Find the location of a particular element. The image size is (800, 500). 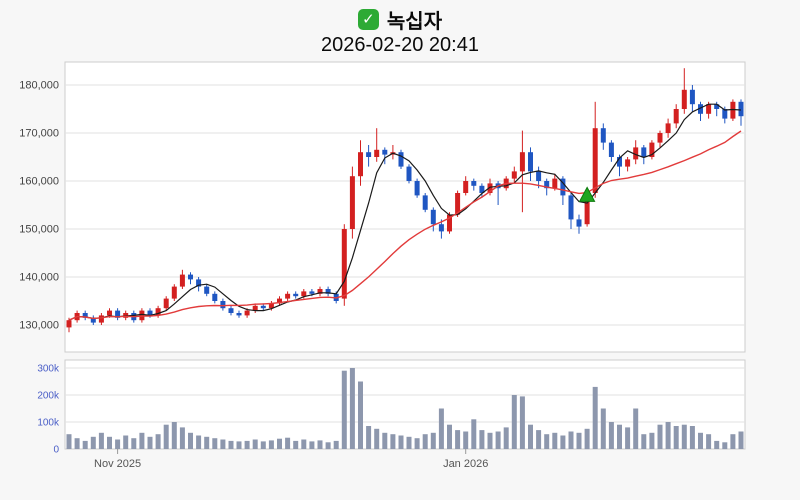

svg-text: 160,000 is located at coordinates (39, 182).